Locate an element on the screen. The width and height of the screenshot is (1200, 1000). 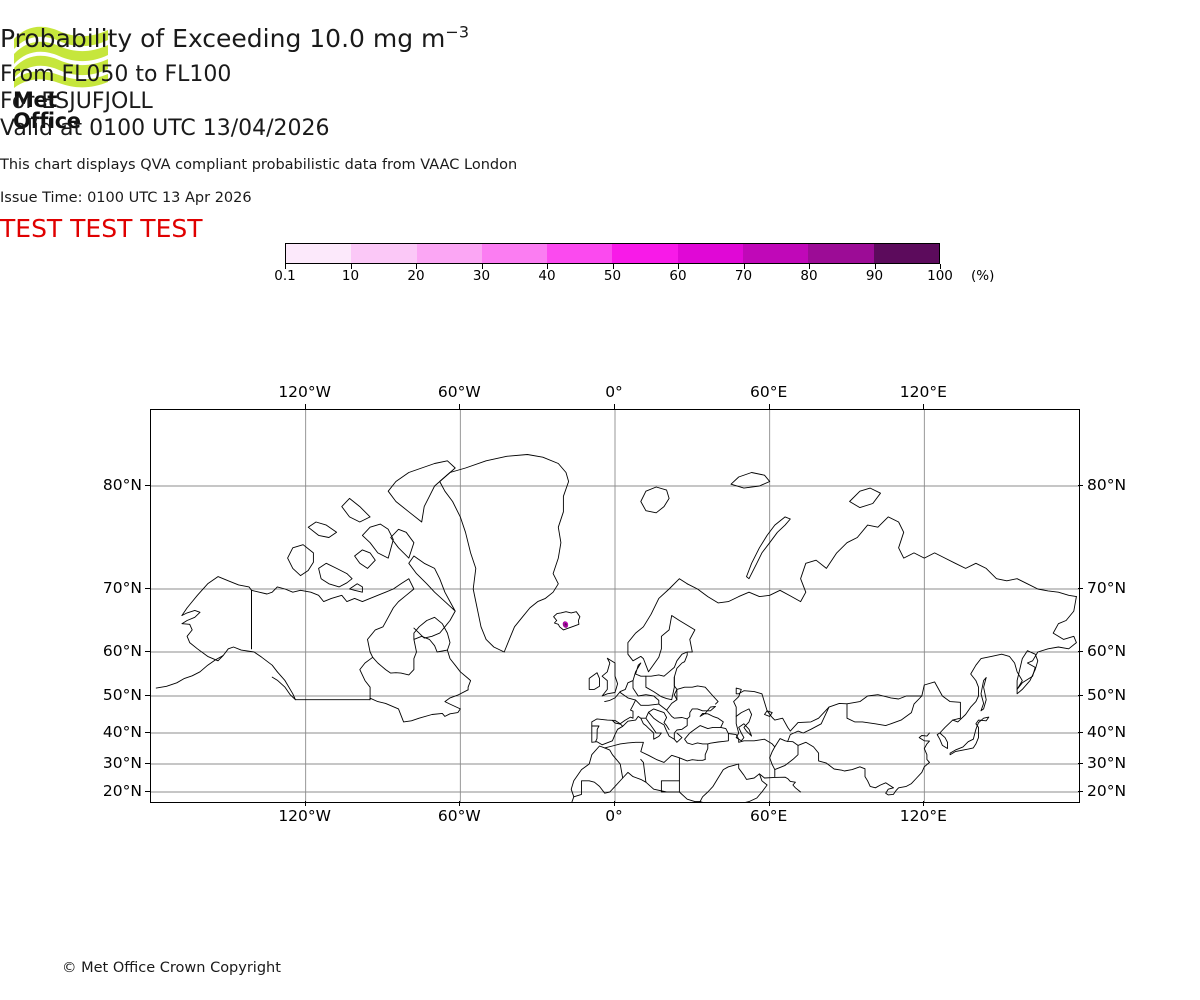
lat-axis-label-right: 40°N is located at coordinates (1107, 732).